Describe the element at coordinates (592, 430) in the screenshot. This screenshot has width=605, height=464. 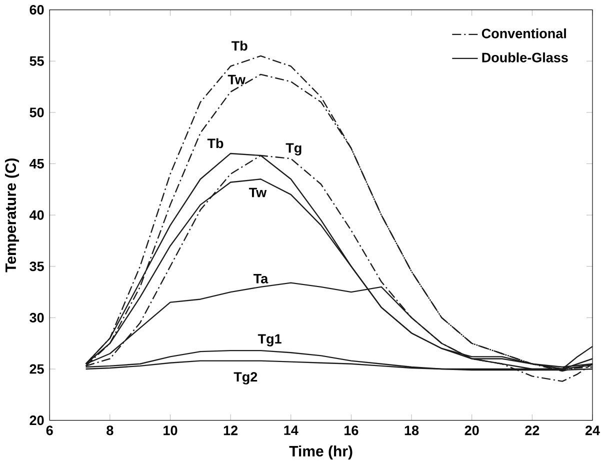
I see `x-tick-label: 24` at that location.